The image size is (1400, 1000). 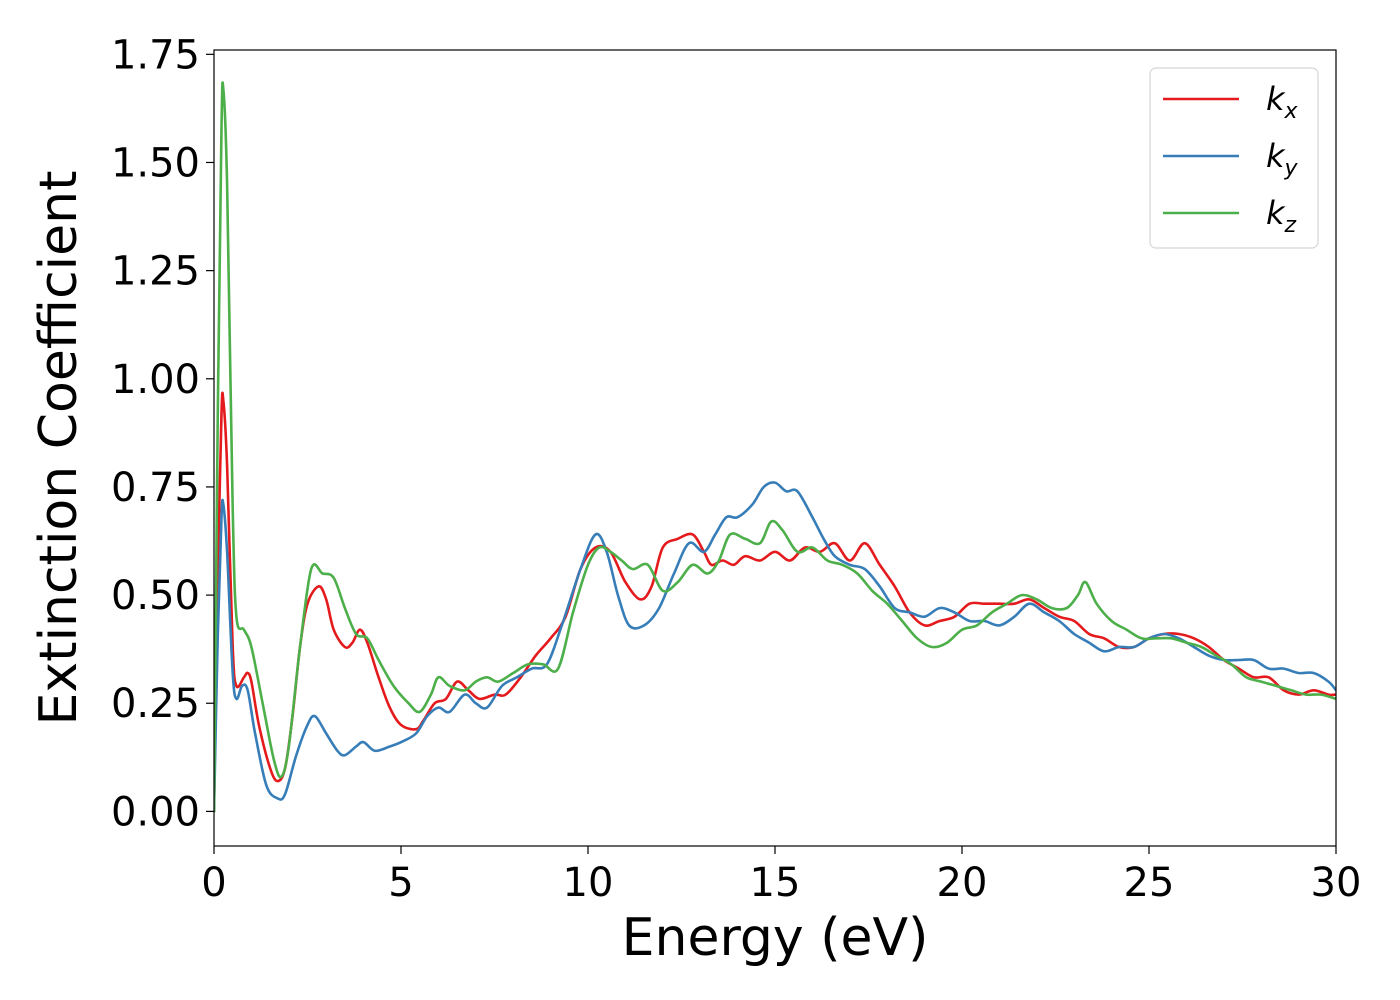 What do you see at coordinates (155, 704) in the screenshot?
I see `y-tick-label: 0.25` at bounding box center [155, 704].